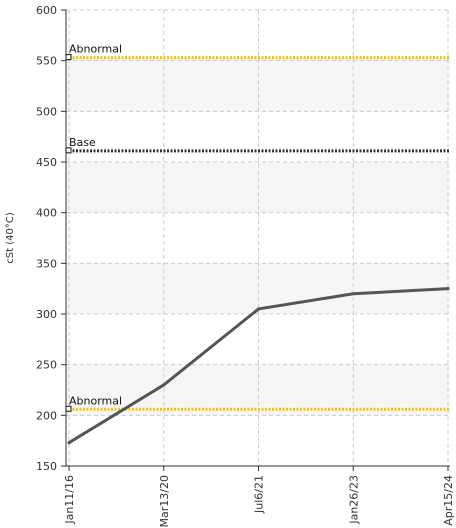 This screenshot has width=456, height=528. I want to click on reference-label: Base, so click(82, 142).